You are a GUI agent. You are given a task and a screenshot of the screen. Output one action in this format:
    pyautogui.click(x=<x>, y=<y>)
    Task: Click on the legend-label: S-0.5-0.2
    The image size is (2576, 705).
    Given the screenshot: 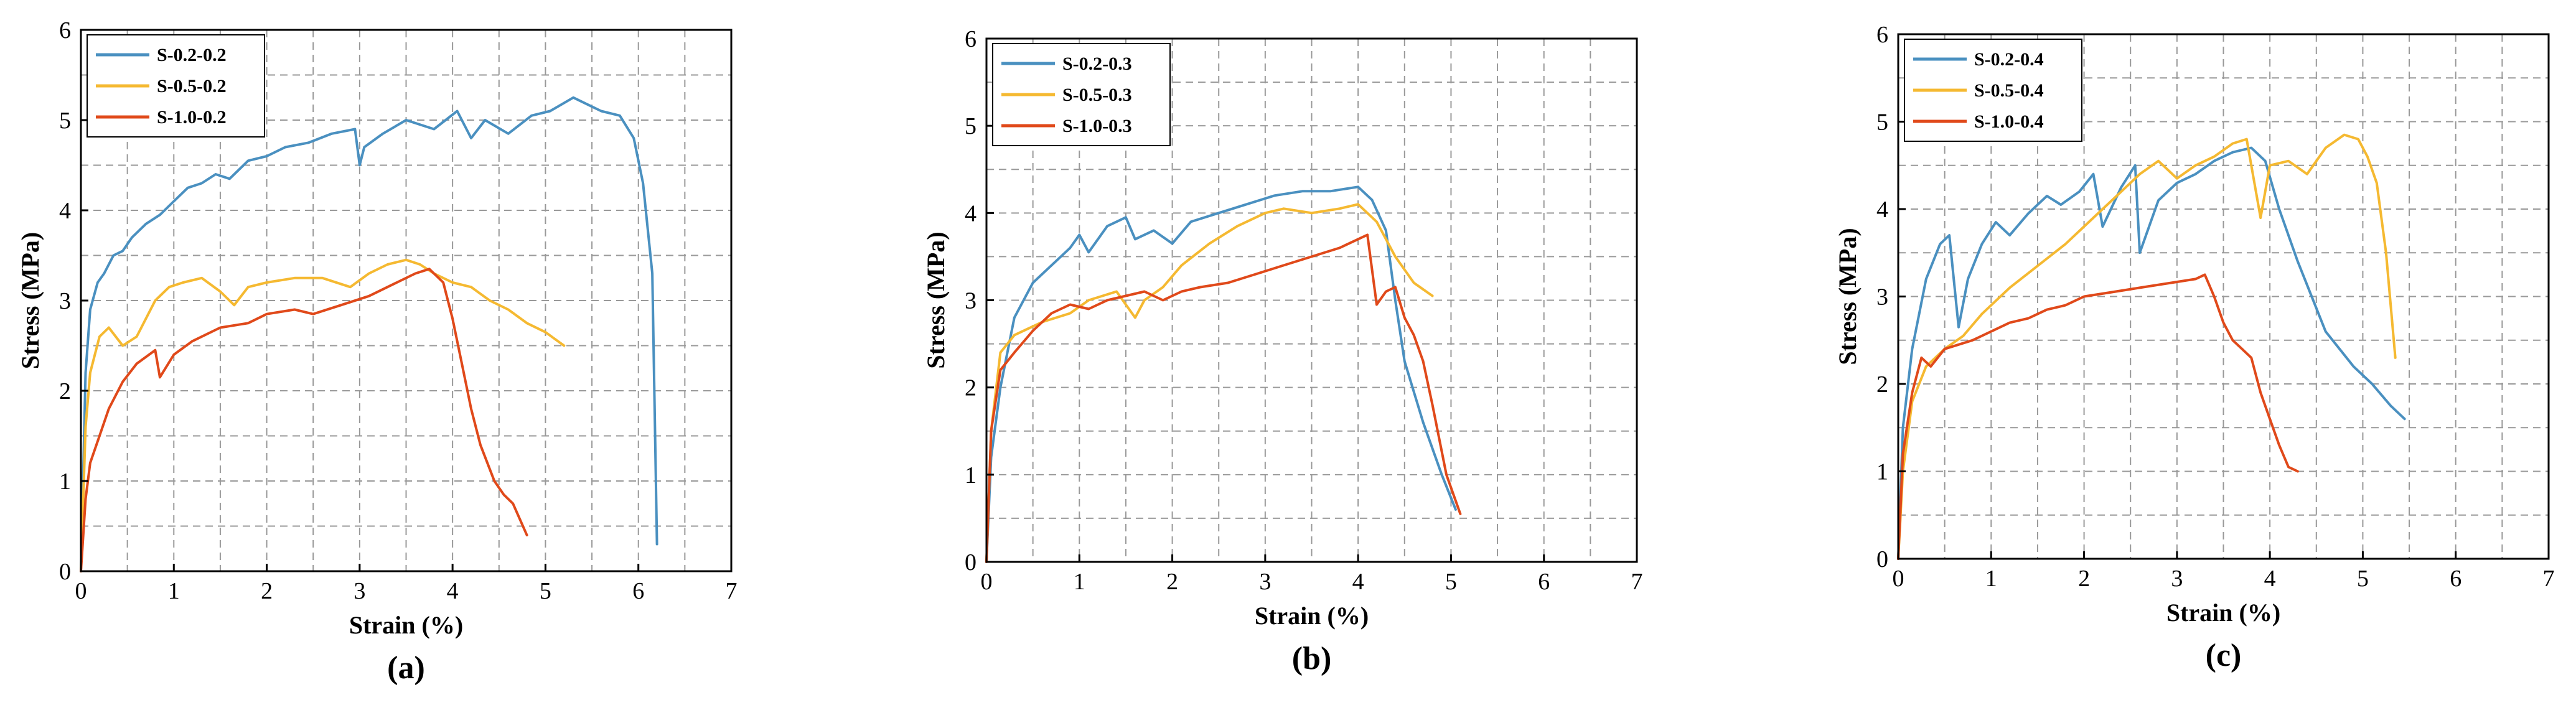 What is the action you would take?
    pyautogui.click(x=192, y=86)
    